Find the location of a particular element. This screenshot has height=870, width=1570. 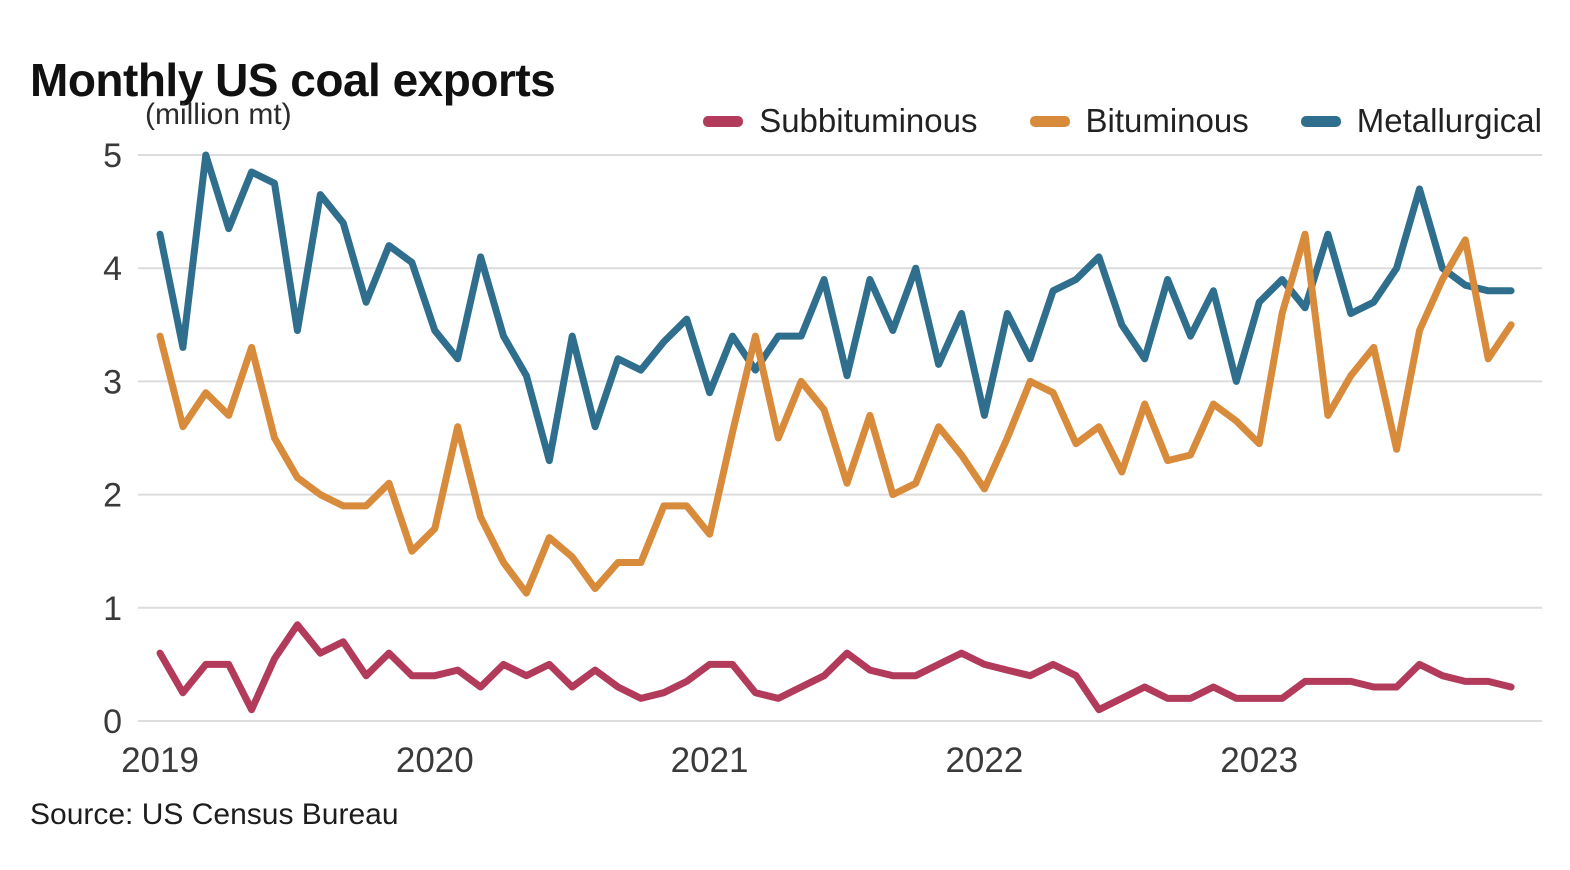

x-tick-label: 2021 is located at coordinates (710, 760).